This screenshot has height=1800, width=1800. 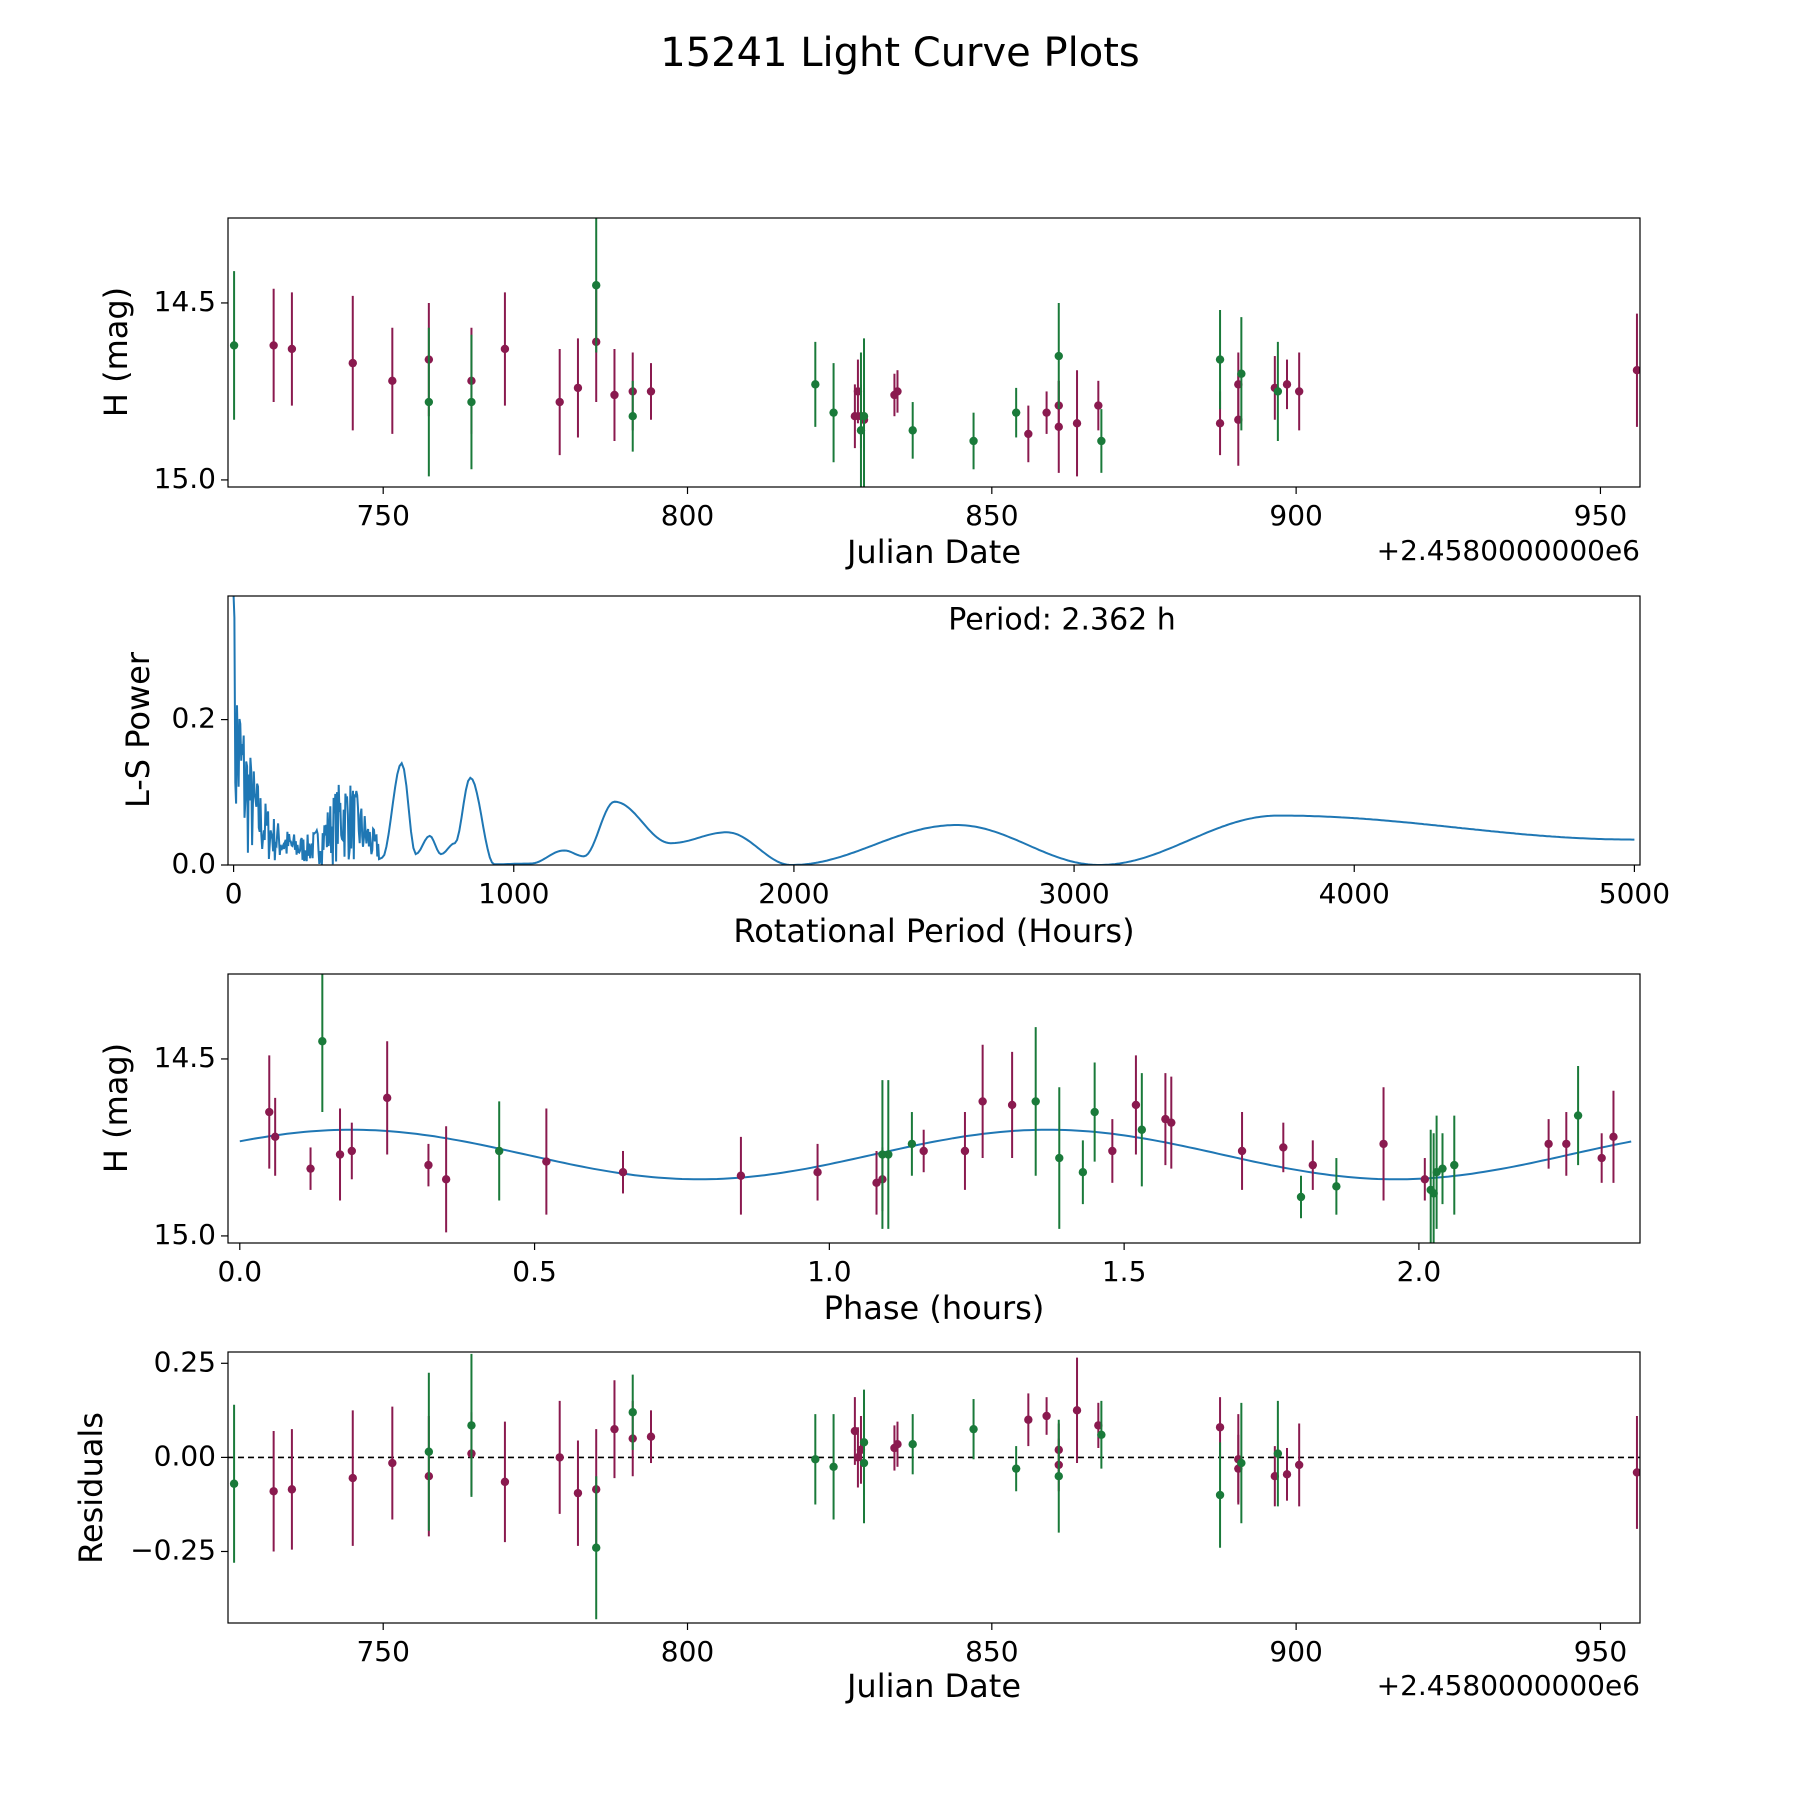 I want to click on phase-xtick-label: 2.0, so click(x=1419, y=1271).